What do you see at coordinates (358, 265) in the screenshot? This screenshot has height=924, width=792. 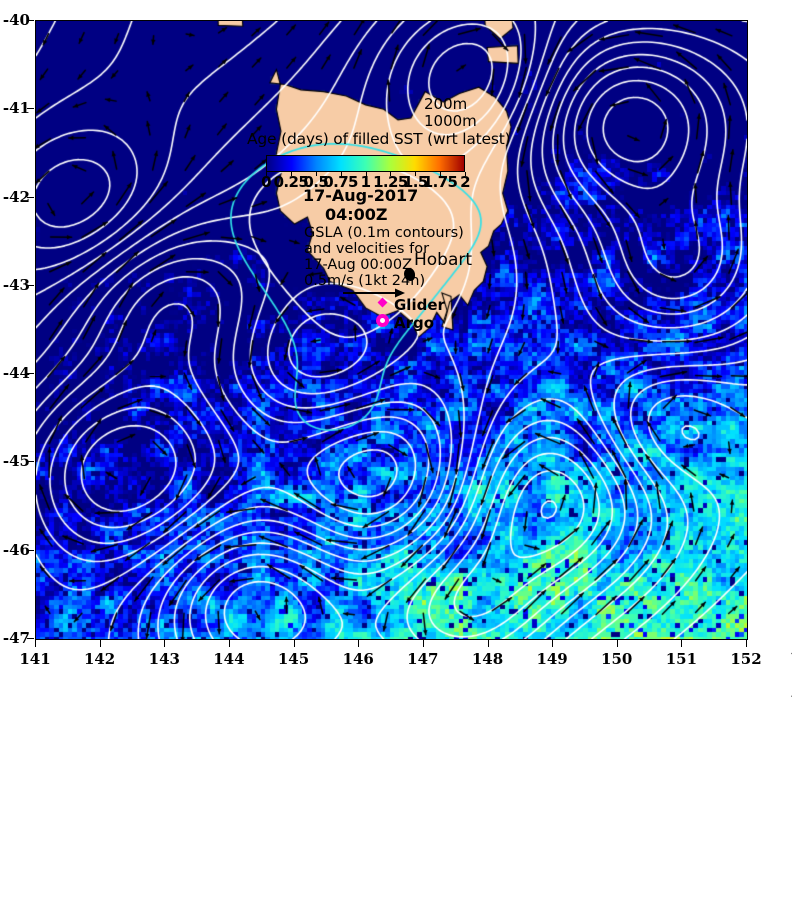 I see `info-line-valid-time: 17-Aug 00:00Z` at bounding box center [358, 265].